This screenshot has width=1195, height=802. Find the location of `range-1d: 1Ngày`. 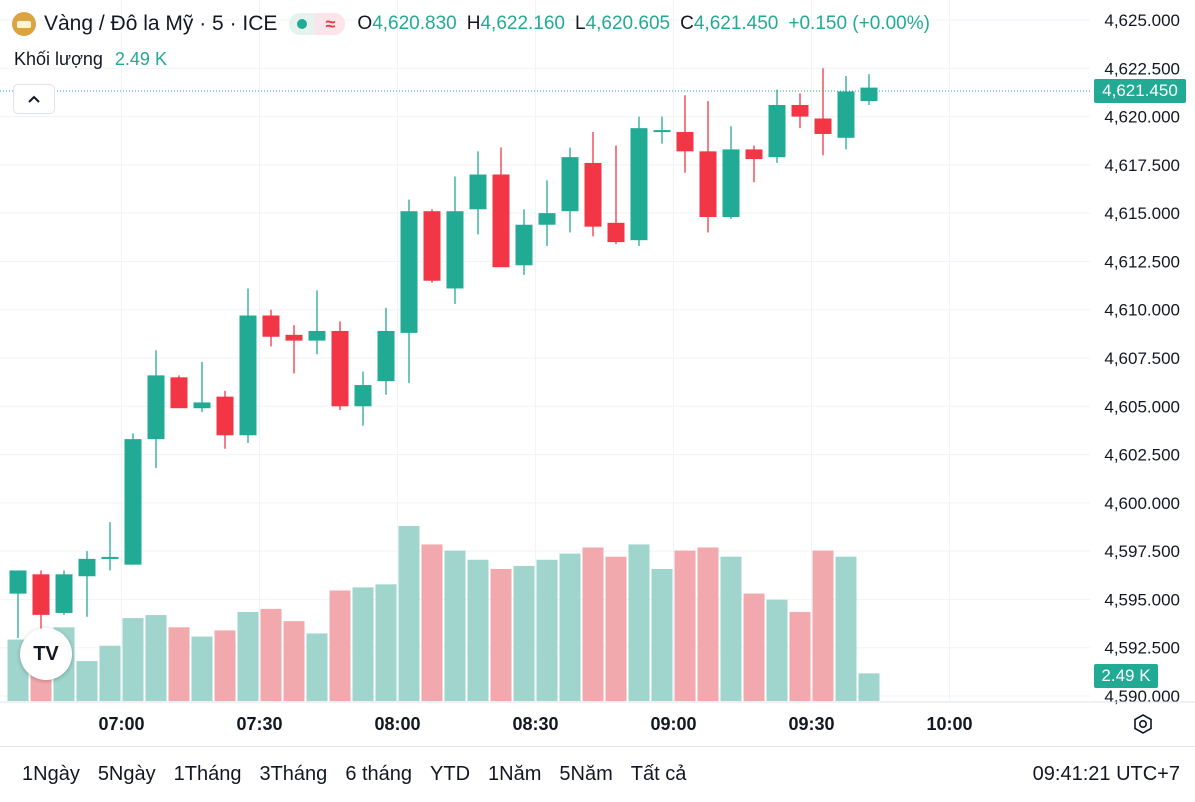

range-1d: 1Ngày is located at coordinates (51, 774).